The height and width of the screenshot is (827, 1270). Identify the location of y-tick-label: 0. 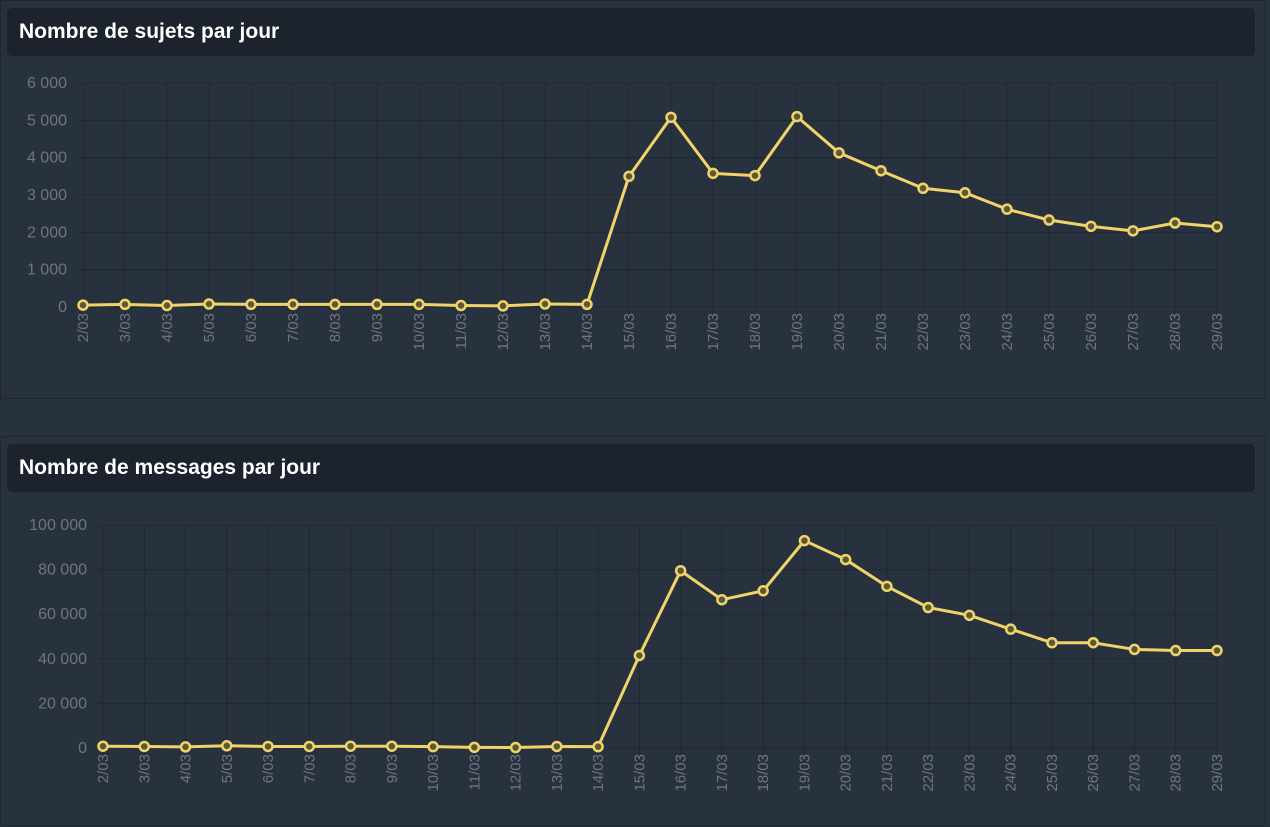
(82, 748).